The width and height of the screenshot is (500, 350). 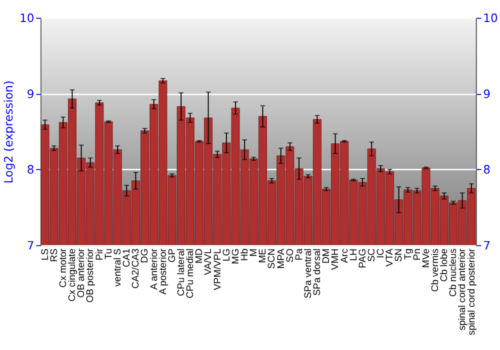 I want to click on x-tick-label: CPu lateral, so click(x=181, y=272).